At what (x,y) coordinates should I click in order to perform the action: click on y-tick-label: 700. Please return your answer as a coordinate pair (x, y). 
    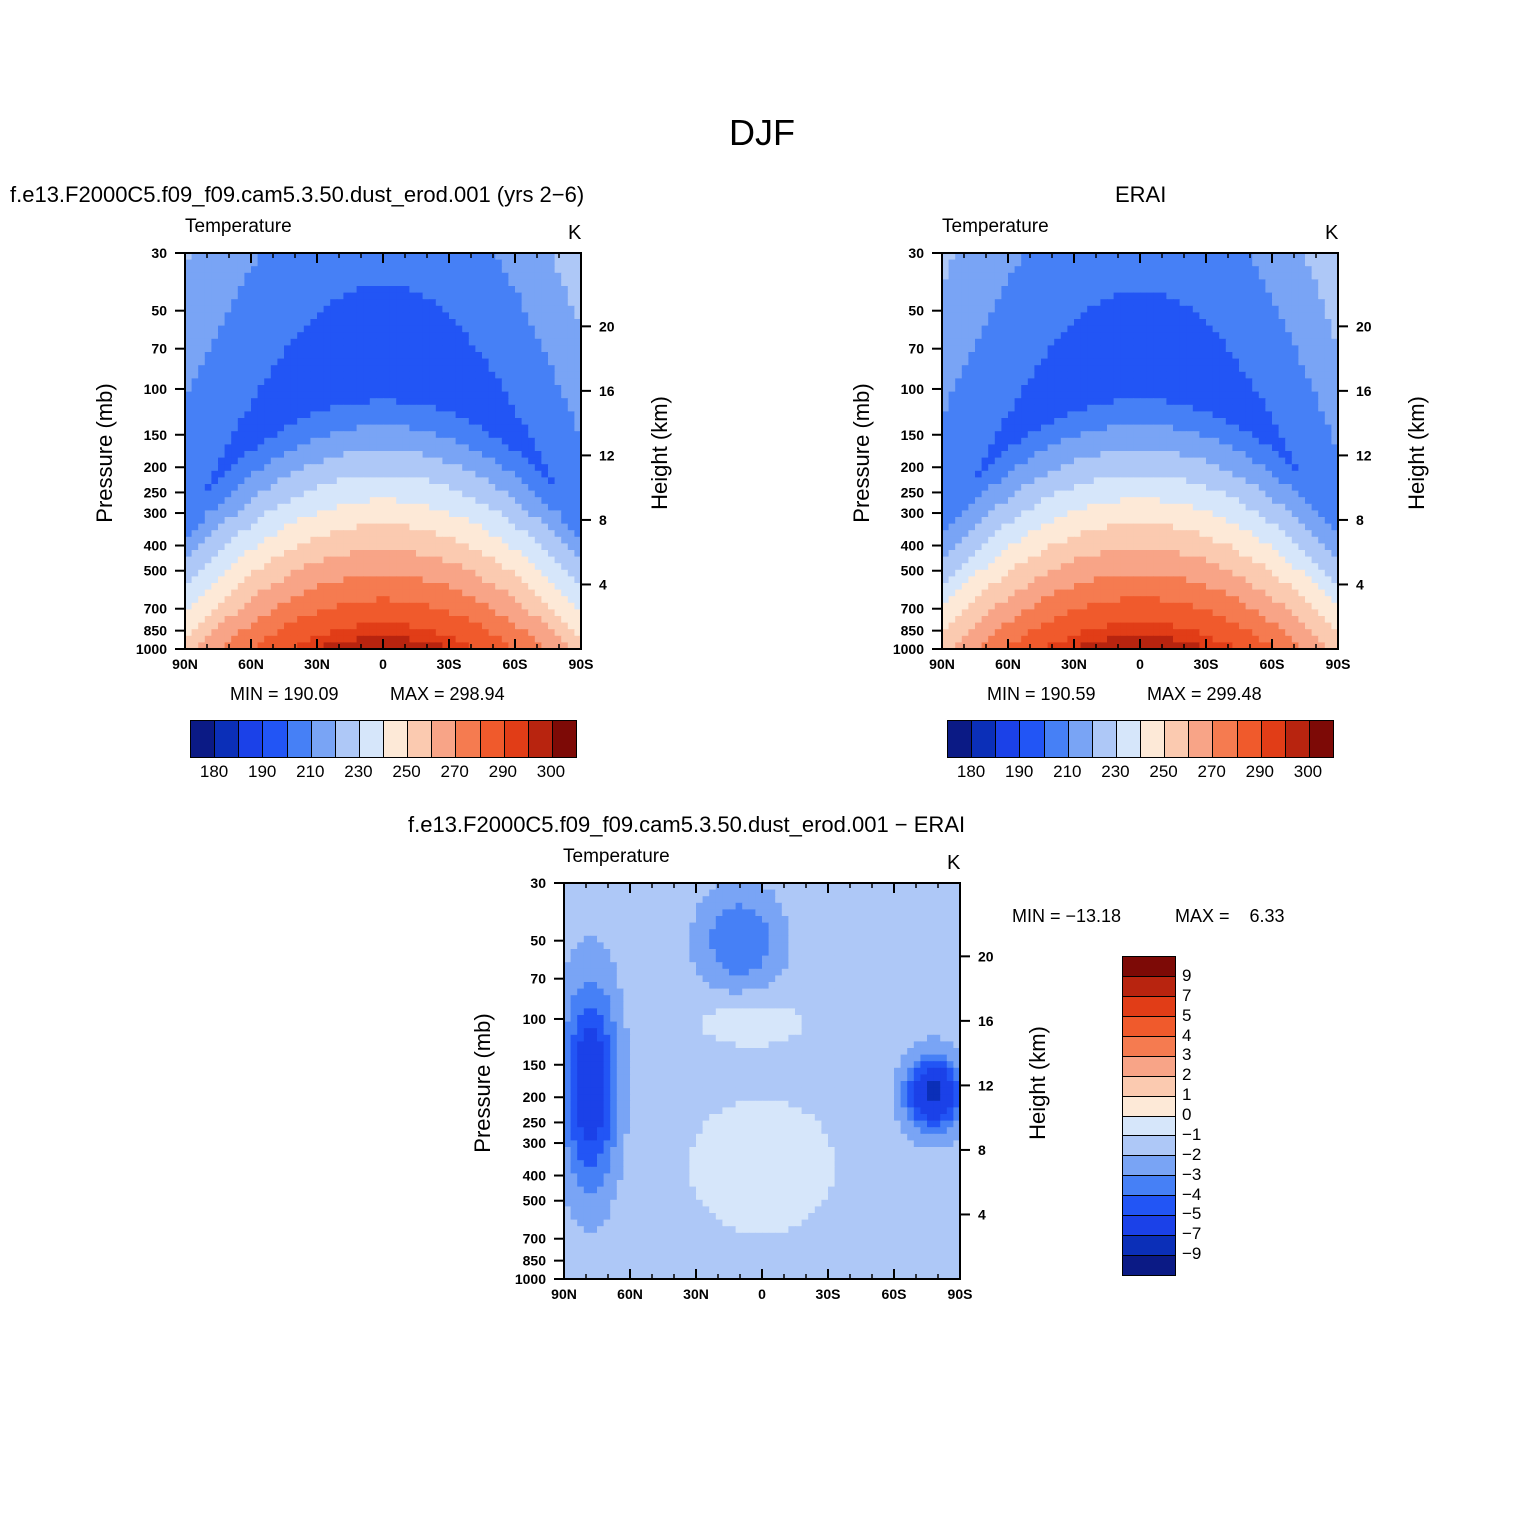
    Looking at the image, I should click on (156, 609).